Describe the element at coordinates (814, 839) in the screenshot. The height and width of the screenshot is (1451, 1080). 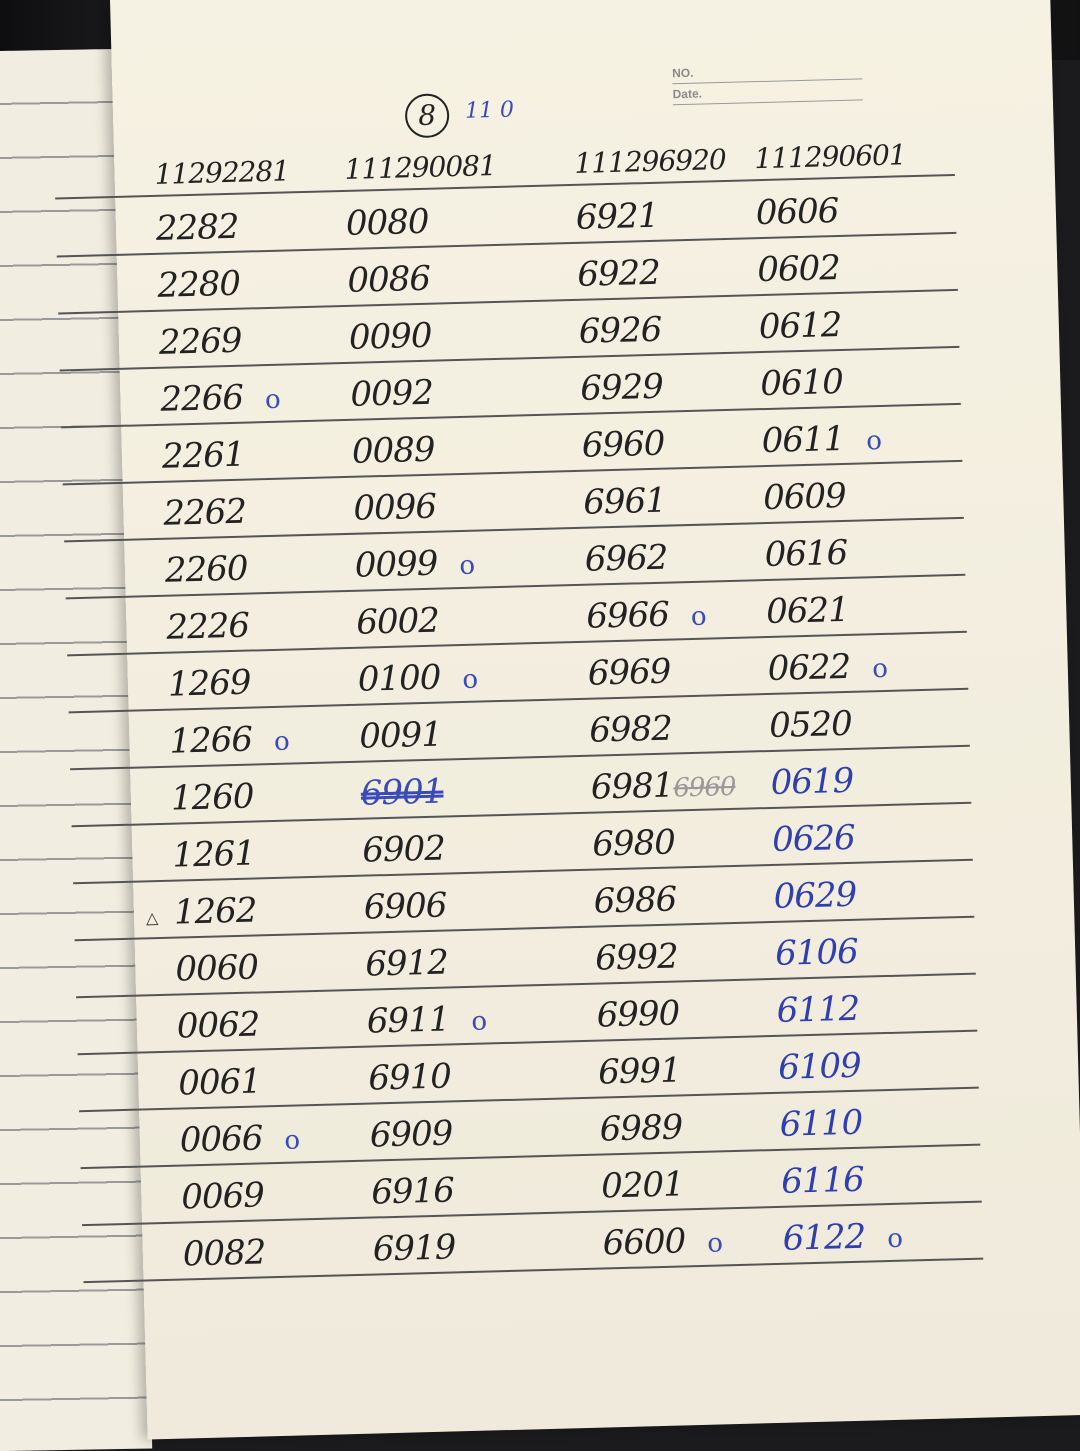
I see `cell: 0626` at that location.